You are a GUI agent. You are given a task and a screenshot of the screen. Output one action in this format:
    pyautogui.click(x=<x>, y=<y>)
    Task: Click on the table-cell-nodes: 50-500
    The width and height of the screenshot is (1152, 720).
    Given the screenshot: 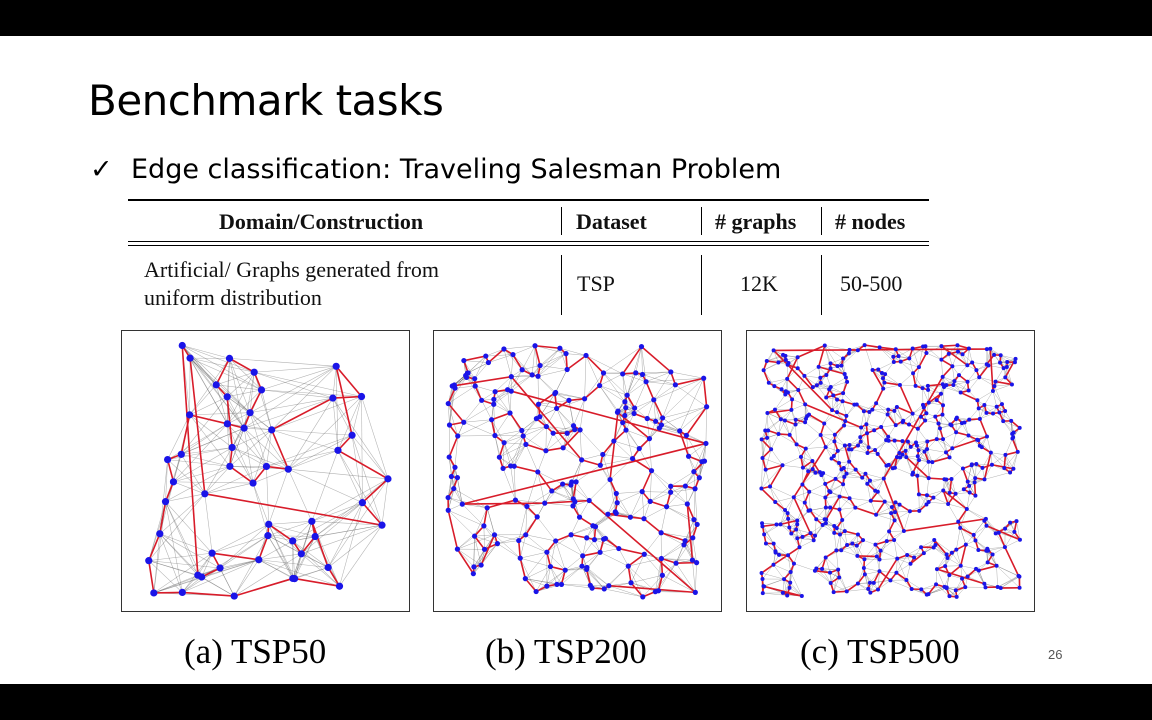 What is the action you would take?
    pyautogui.click(x=871, y=283)
    